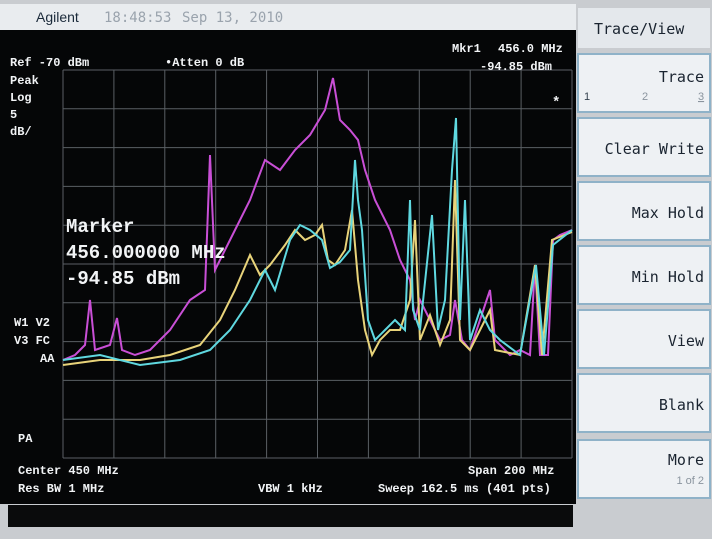  What do you see at coordinates (21, 132) in the screenshot?
I see `scale-unit: dB/` at bounding box center [21, 132].